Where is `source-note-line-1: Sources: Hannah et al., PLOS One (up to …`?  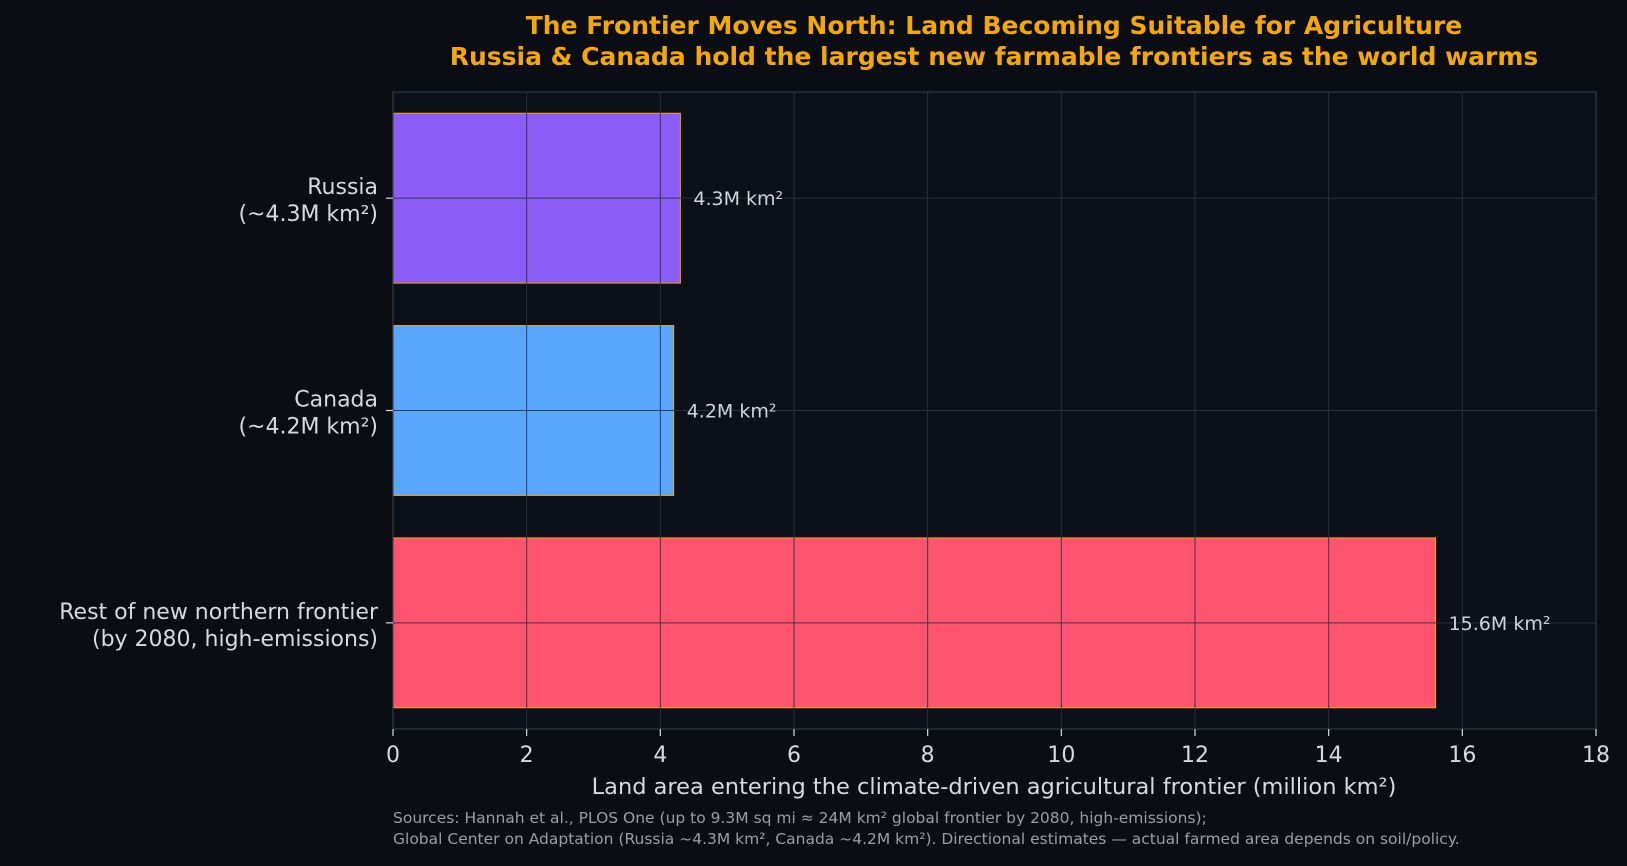 source-note-line-1: Sources: Hannah et al., PLOS One (up to … is located at coordinates (800, 818).